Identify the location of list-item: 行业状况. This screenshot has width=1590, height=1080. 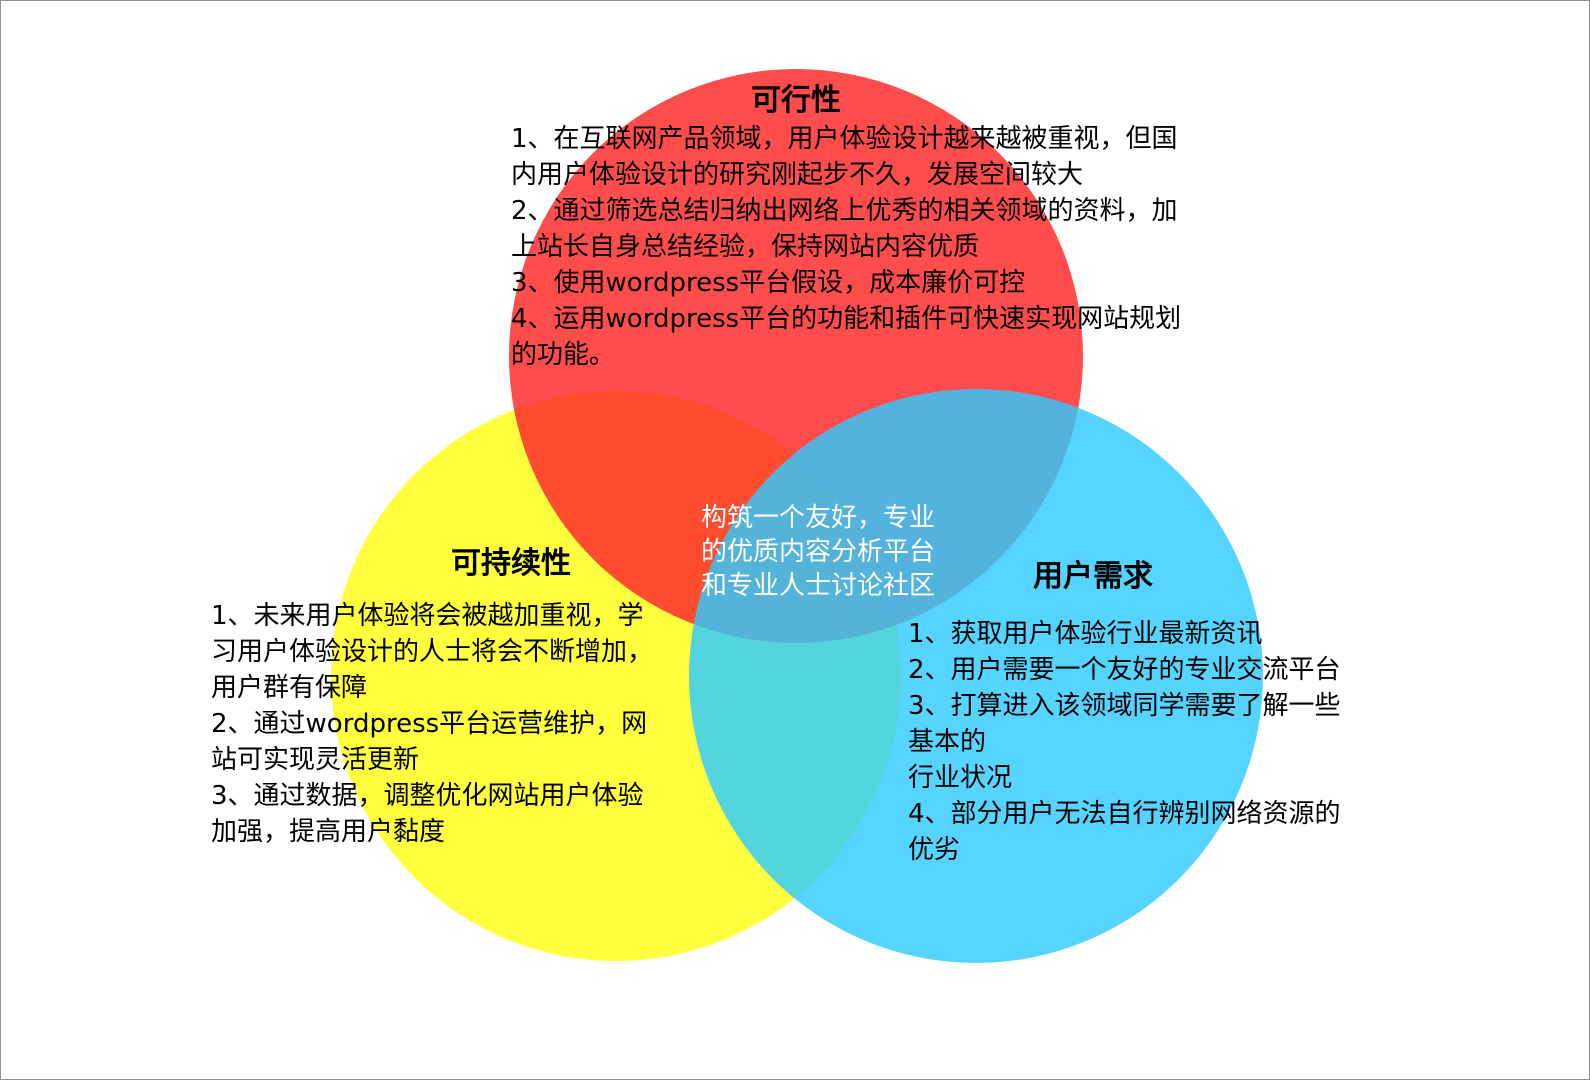
(960, 778).